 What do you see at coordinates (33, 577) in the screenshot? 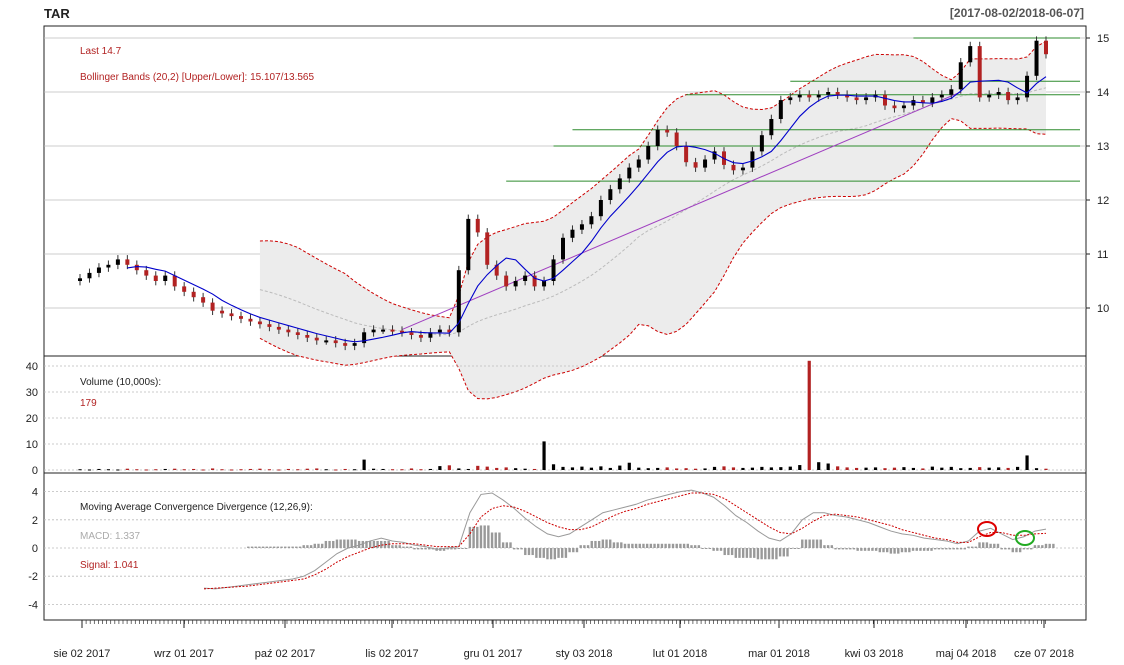
I see `macd-tick-label: -2` at bounding box center [33, 577].